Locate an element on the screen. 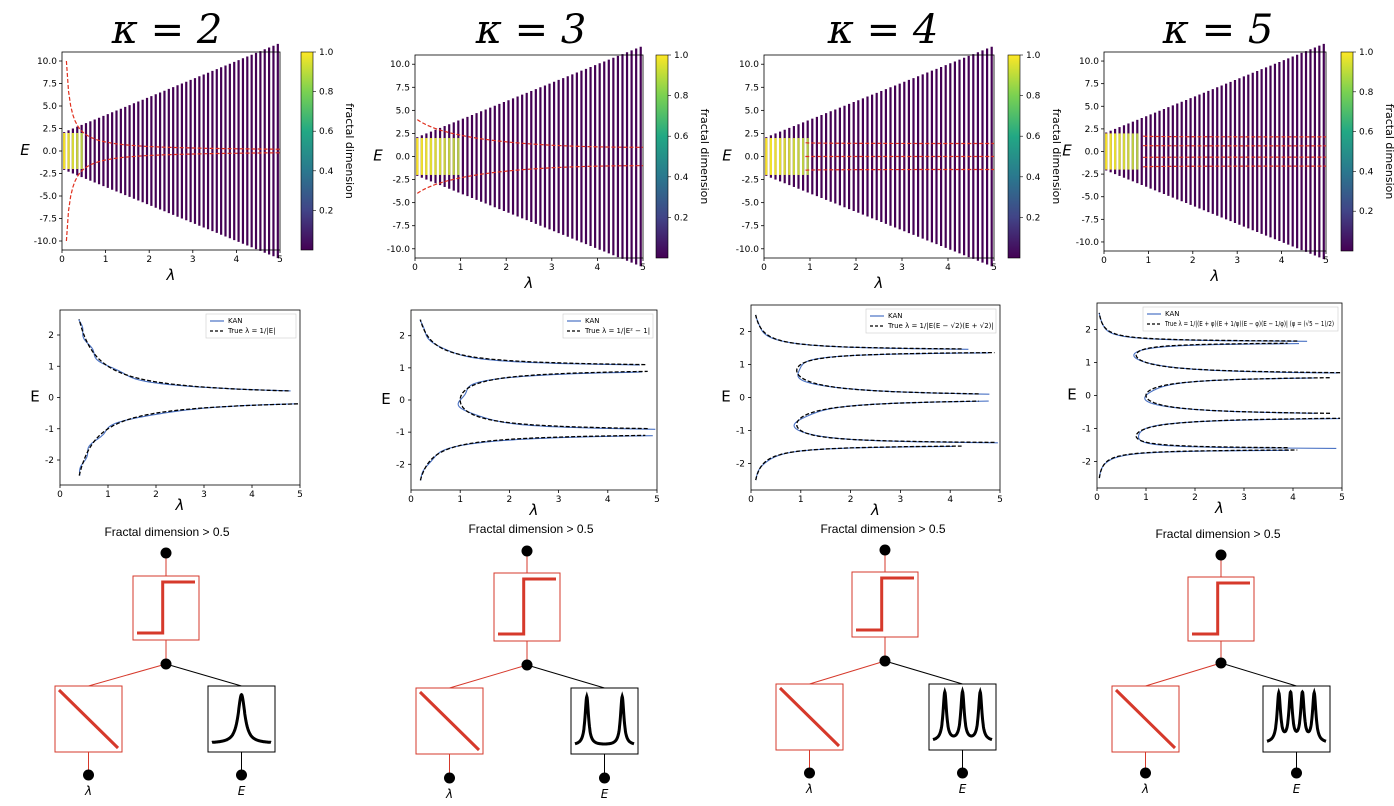 The width and height of the screenshot is (1394, 806). true-curve is located at coordinates (533, 400).